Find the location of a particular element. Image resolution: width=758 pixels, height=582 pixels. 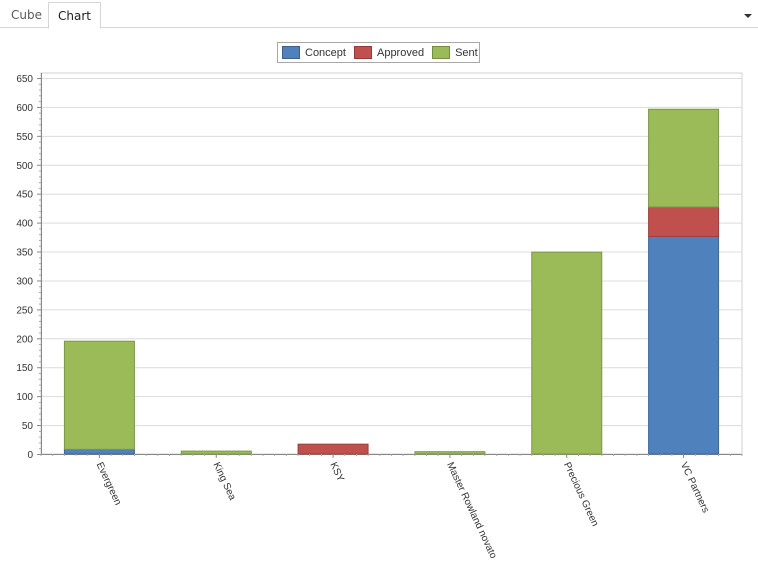

y-tick-label: 100 is located at coordinates (24, 397).